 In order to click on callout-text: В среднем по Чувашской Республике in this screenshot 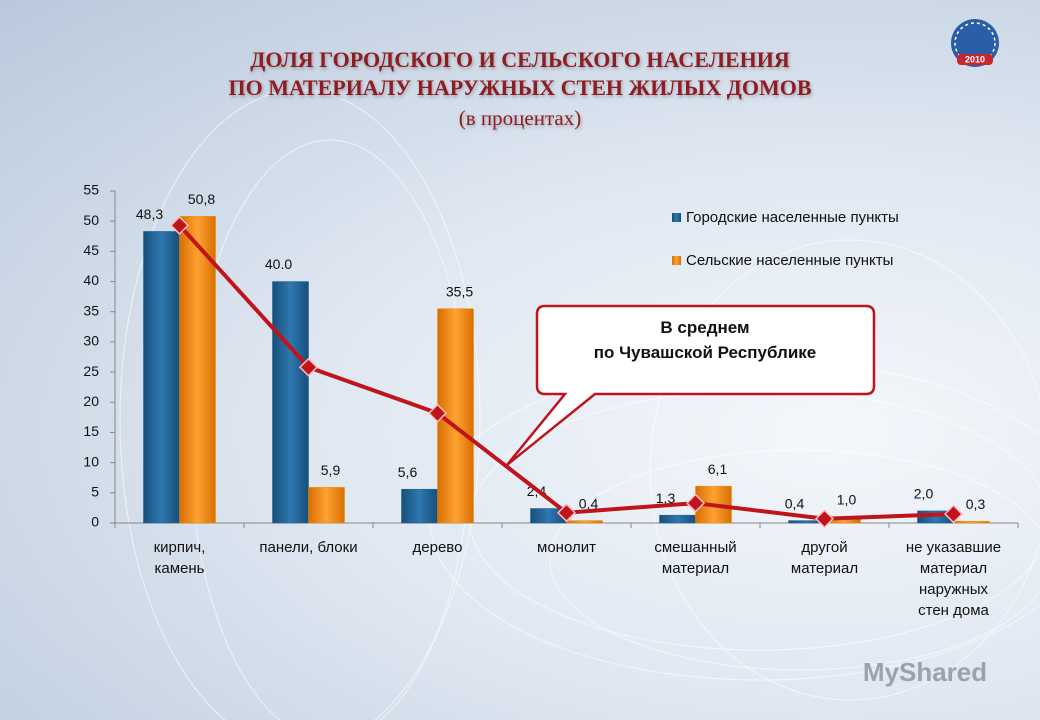, I will do `click(705, 340)`.